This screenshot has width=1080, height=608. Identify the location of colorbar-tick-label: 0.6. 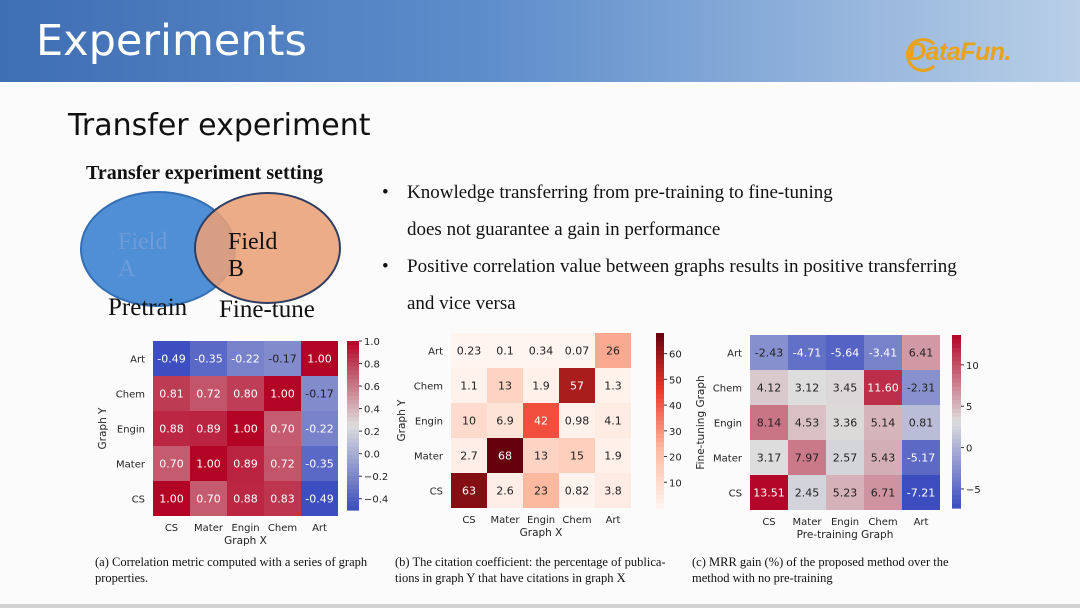
(372, 387).